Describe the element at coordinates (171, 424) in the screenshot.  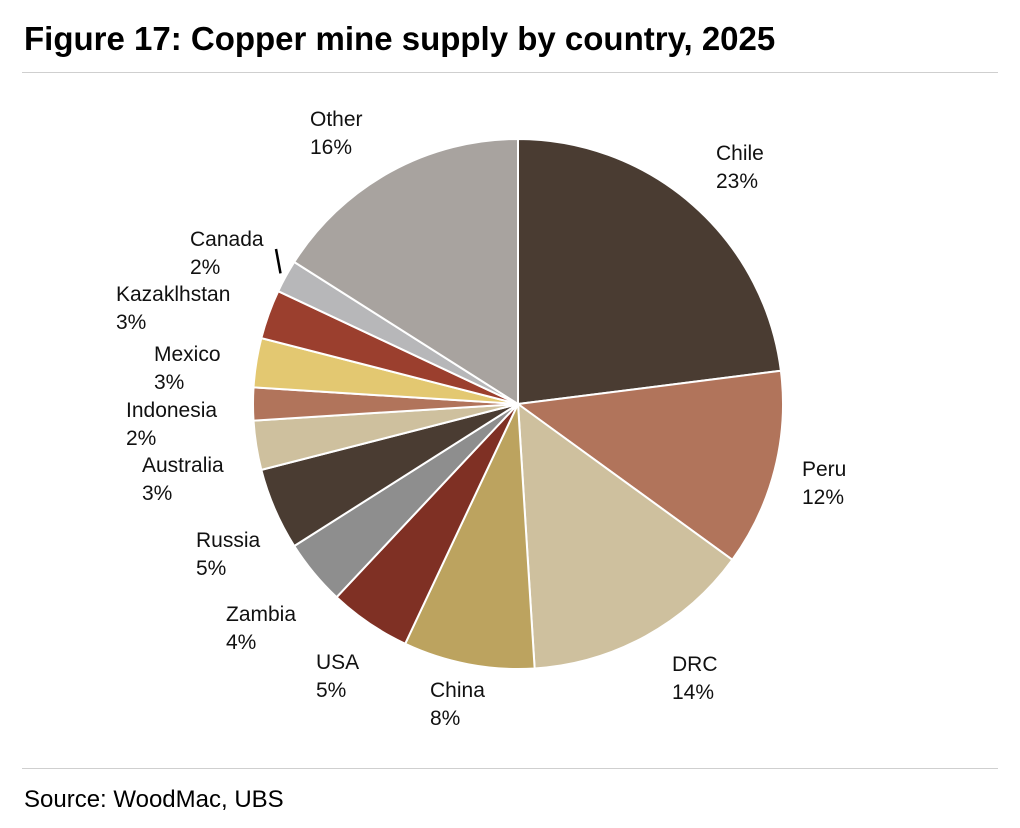
I see `slice-label-indonesia: Indonesia 2%` at that location.